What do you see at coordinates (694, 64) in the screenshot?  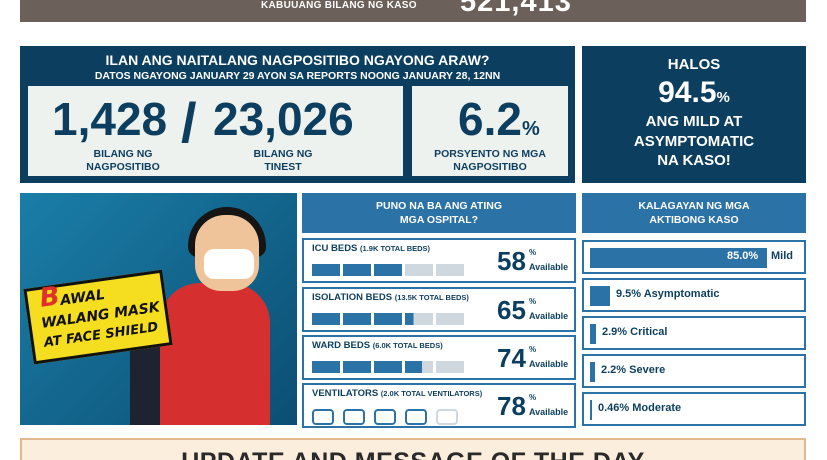 I see `halos-label: HALOS` at bounding box center [694, 64].